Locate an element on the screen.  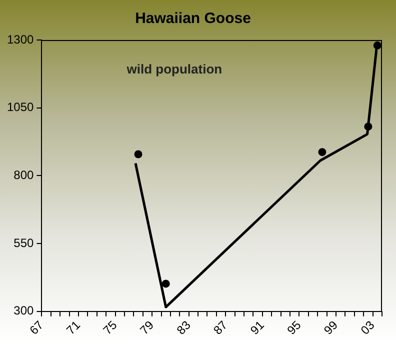
x-tick-label: 67 is located at coordinates (36, 328).